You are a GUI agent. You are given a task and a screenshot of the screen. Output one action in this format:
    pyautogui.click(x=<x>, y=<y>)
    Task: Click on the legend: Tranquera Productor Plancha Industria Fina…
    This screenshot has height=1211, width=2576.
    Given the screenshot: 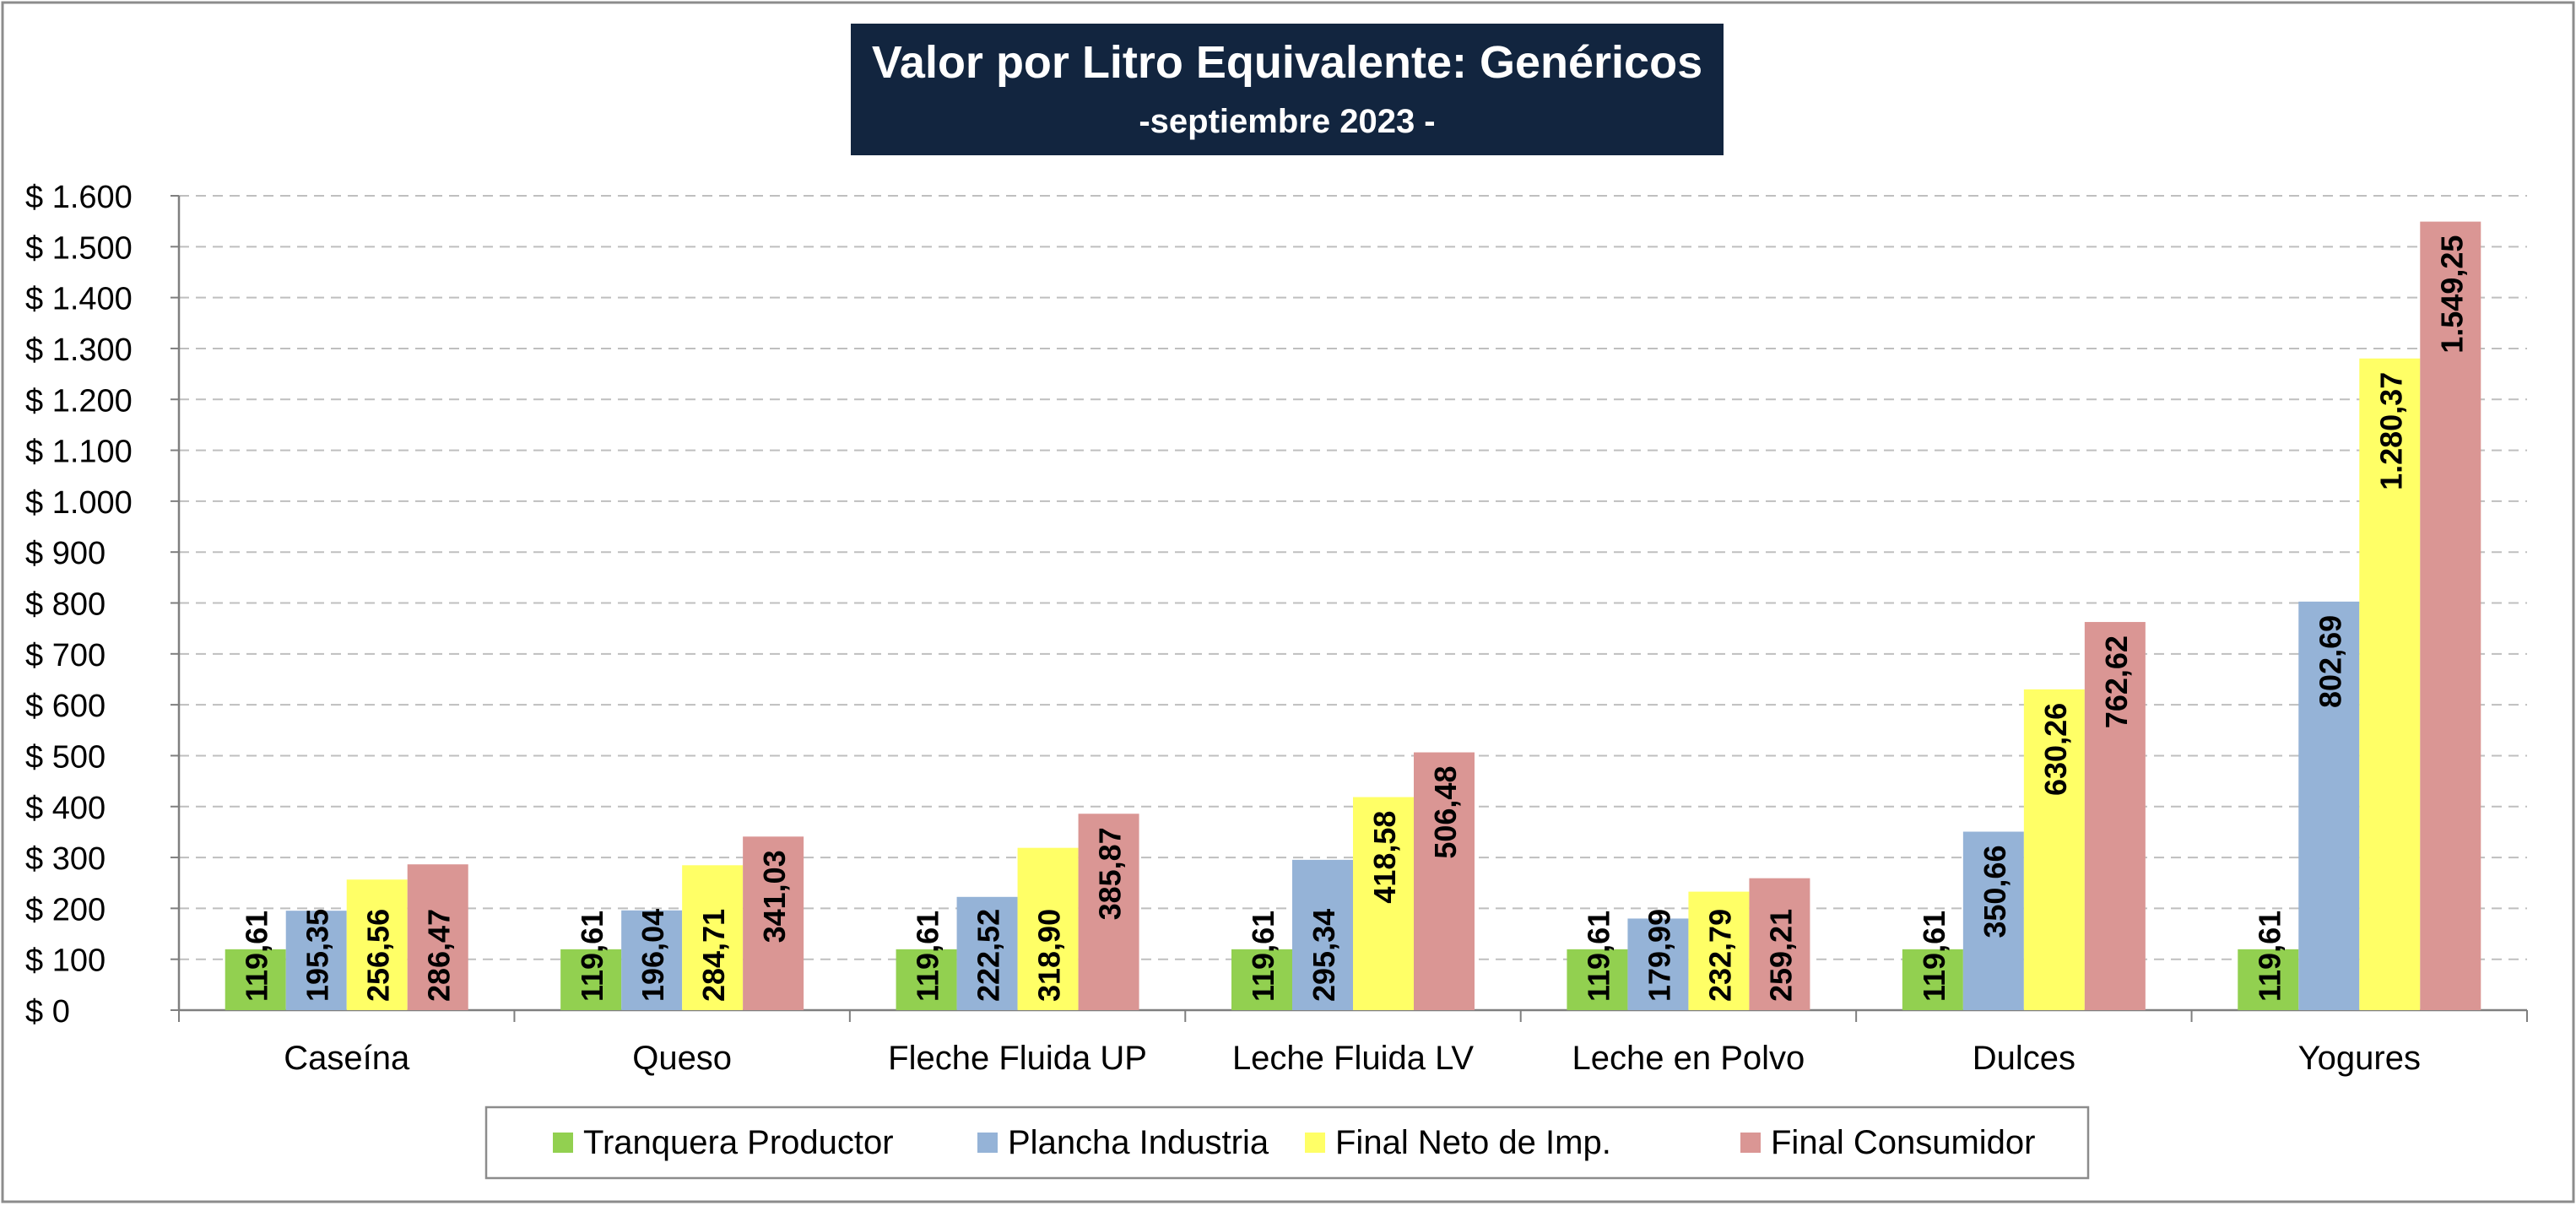 What is the action you would take?
    pyautogui.click(x=1287, y=1143)
    